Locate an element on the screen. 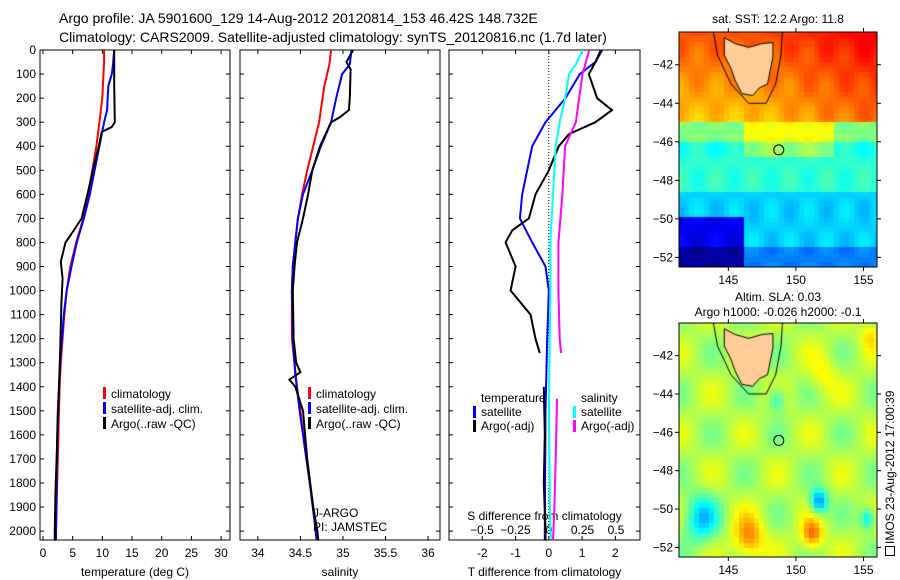  sst-map-title: sat. SST: 12.2 Argo: 11.8 is located at coordinates (778, 19).